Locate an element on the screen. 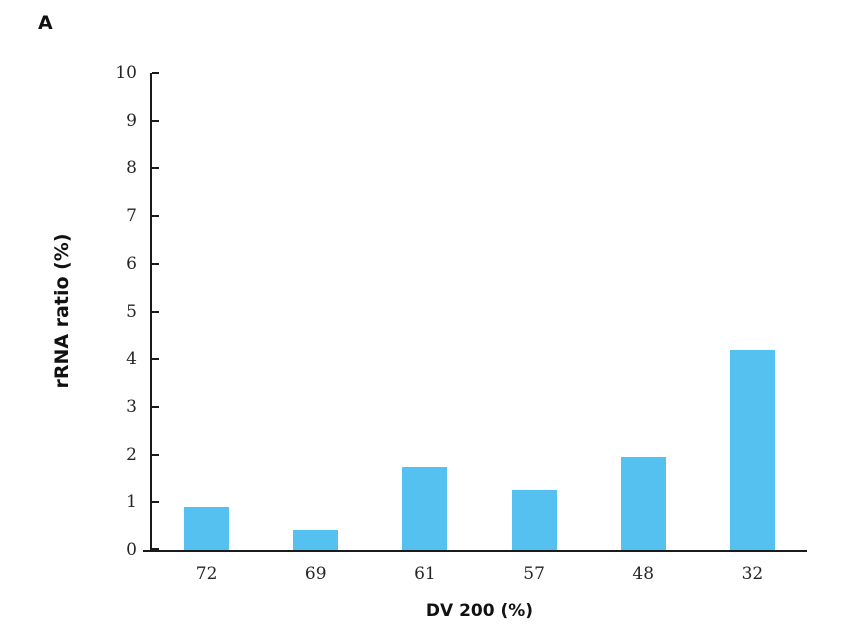 The width and height of the screenshot is (867, 642). x-tick-label: 32 is located at coordinates (752, 574).